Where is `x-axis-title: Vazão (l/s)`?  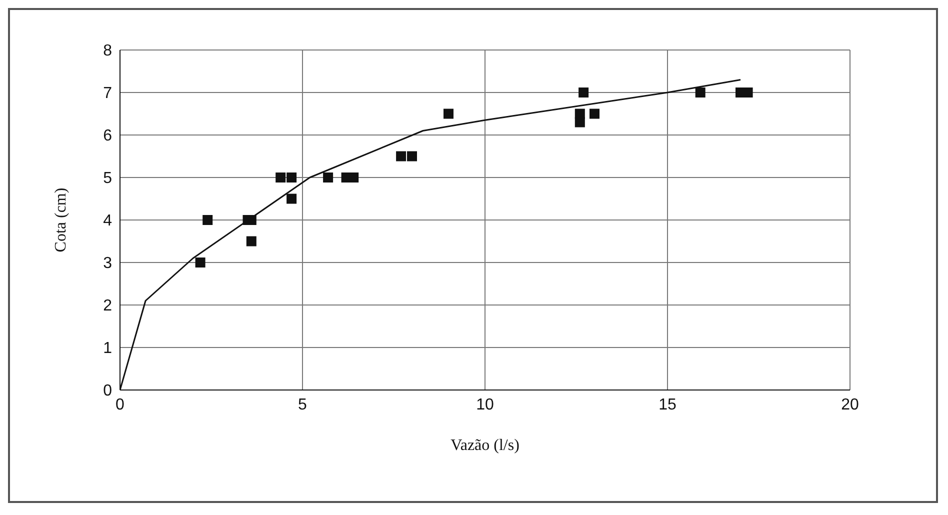
x-axis-title: Vazão (l/s) is located at coordinates (485, 445).